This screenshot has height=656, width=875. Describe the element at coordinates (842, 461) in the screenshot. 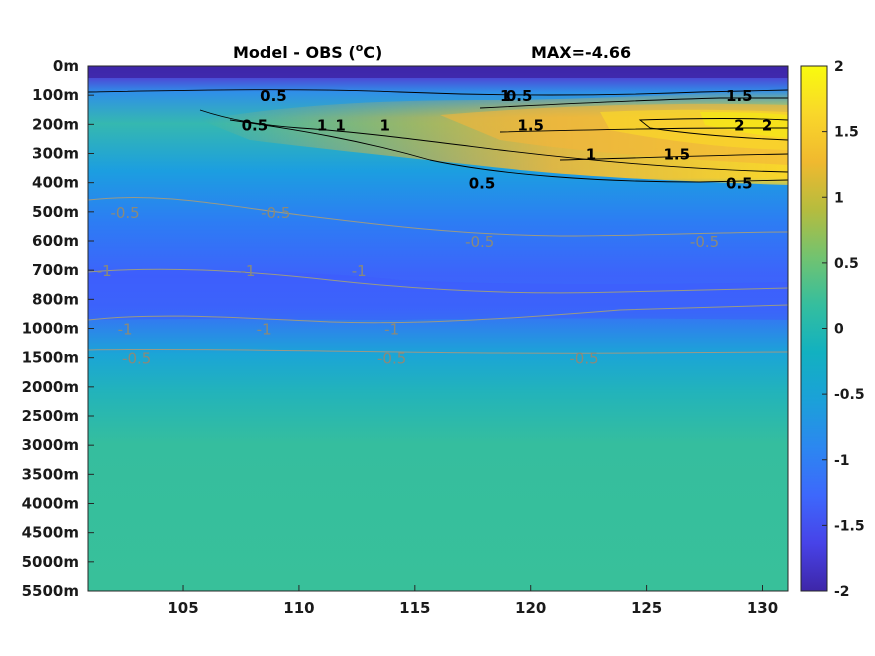

I see `colorbar-tick-label: -1` at that location.